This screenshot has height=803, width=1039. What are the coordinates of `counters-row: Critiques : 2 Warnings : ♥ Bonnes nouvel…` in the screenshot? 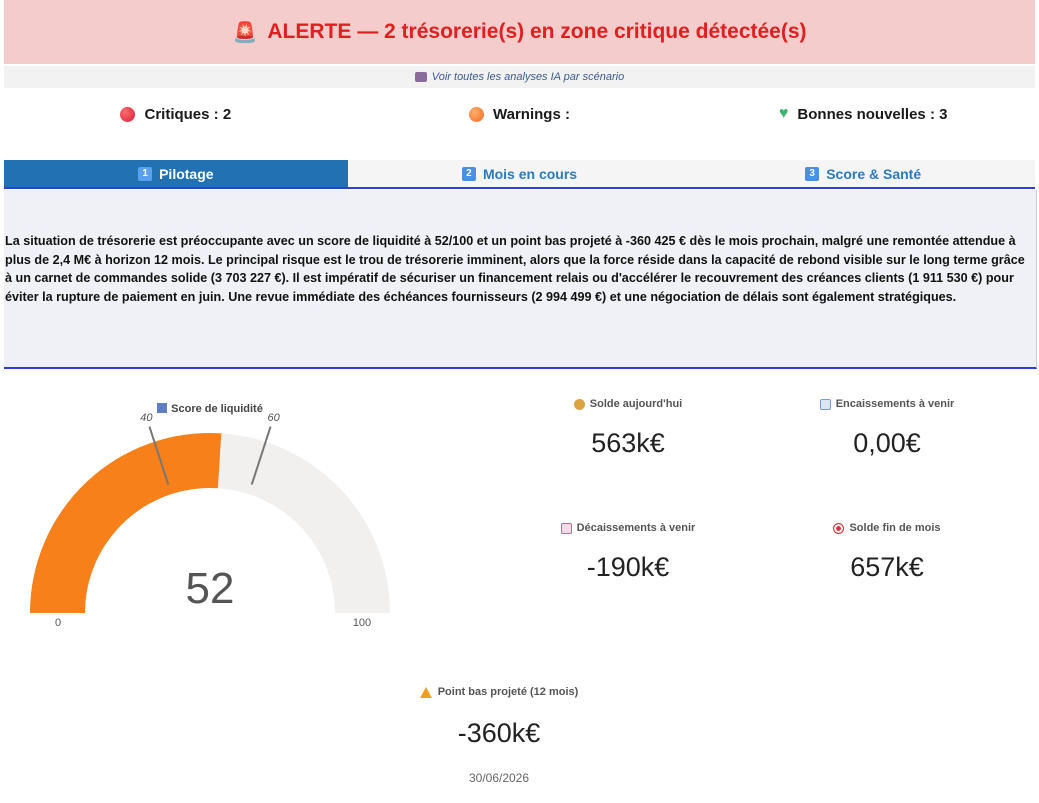 It's located at (519, 114).